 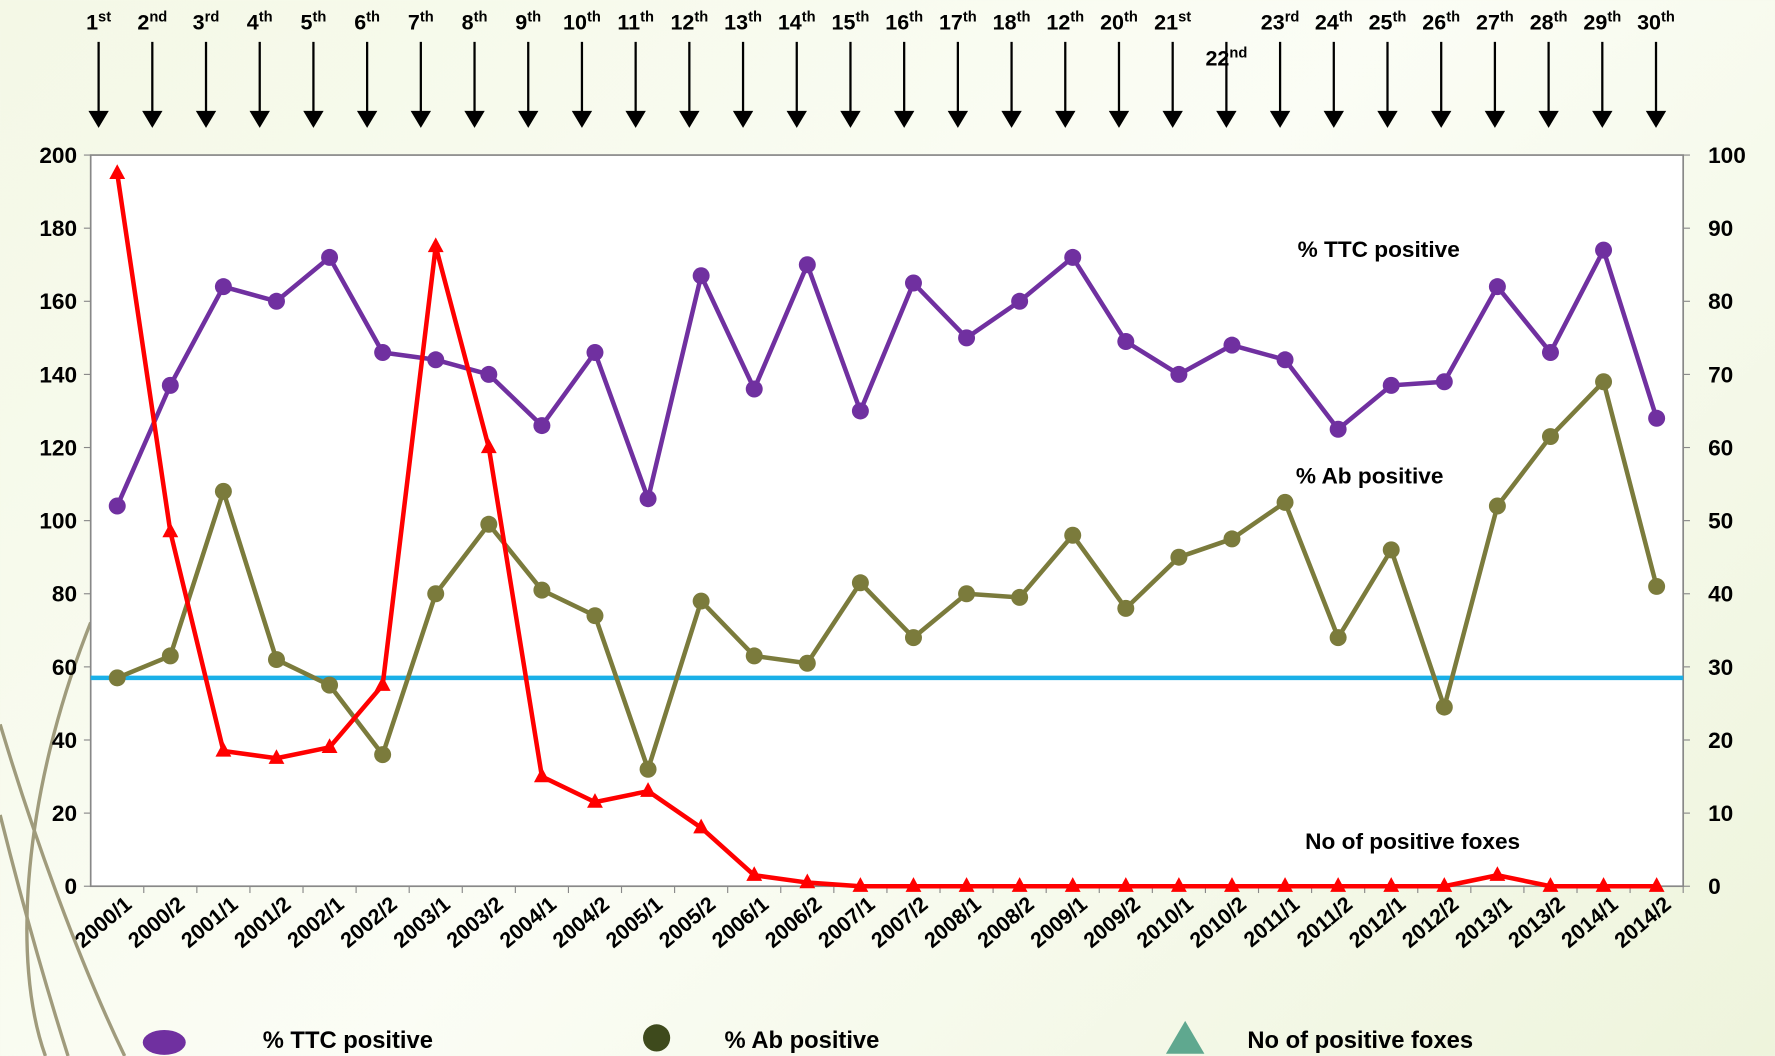 I want to click on x-tick-label: 2002/1, so click(x=316, y=922).